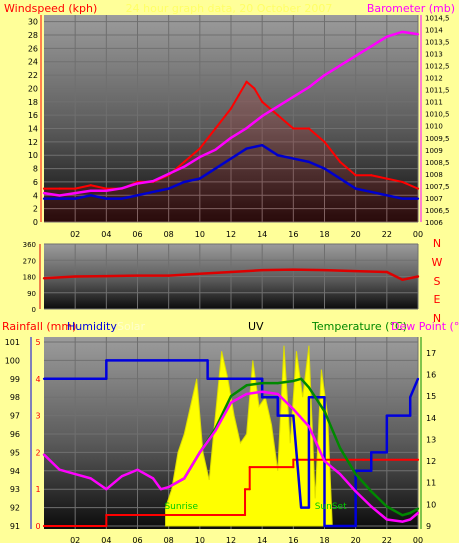 The image size is (459, 543). I want to click on barometer-tick-label: 1012, so click(434, 79).